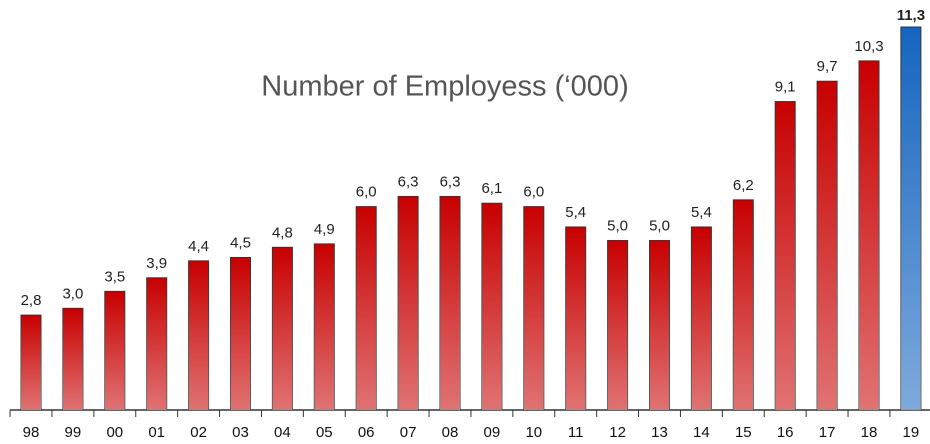  I want to click on x-tick-label: 15, so click(743, 432).